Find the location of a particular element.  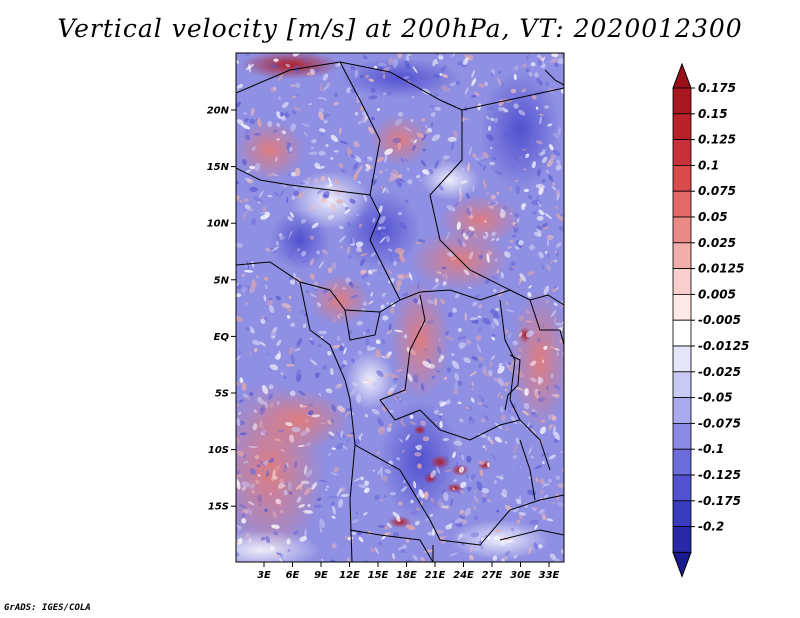

footer-credit: GrADS: IGES/COLA is located at coordinates (47, 608).